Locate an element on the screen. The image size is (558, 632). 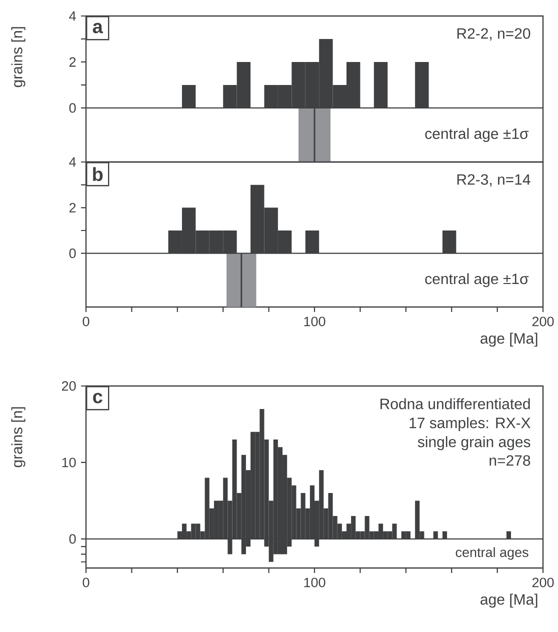
annotation: Rodna undifferentiated is located at coordinates (455, 404).